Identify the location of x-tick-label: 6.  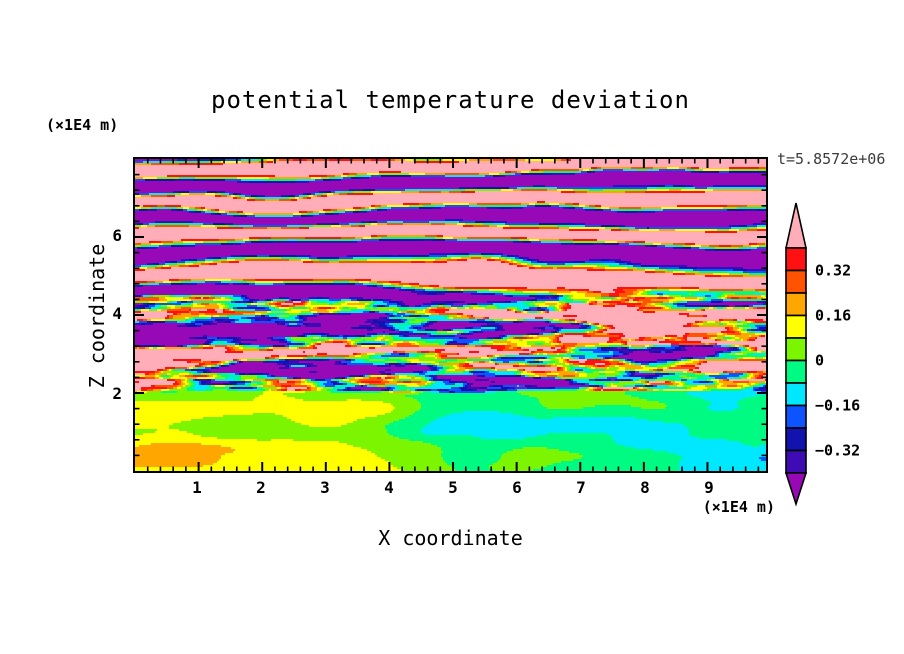
(517, 487).